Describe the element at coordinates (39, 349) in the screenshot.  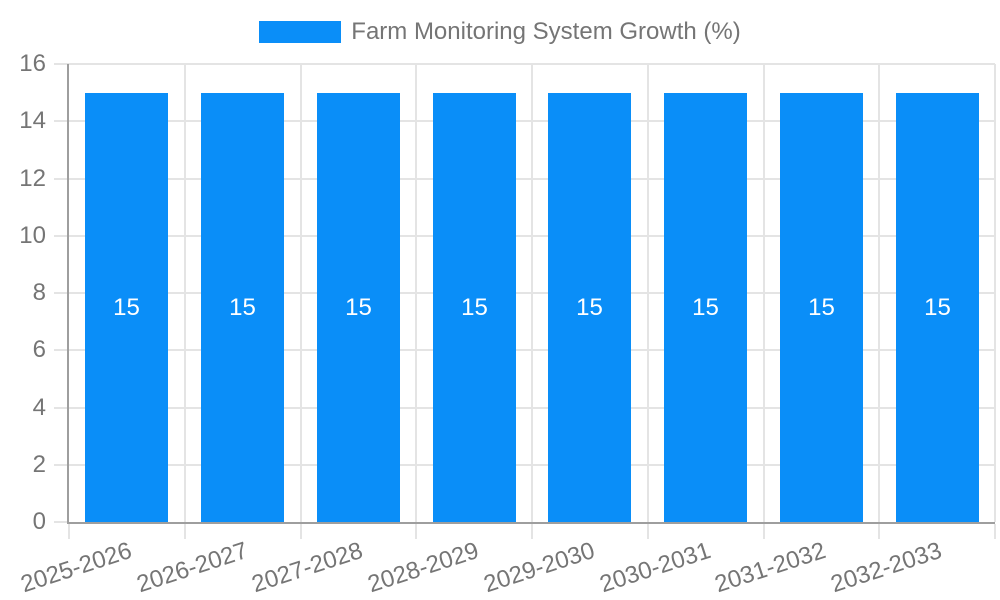
I see `y-tick-label: 6` at that location.